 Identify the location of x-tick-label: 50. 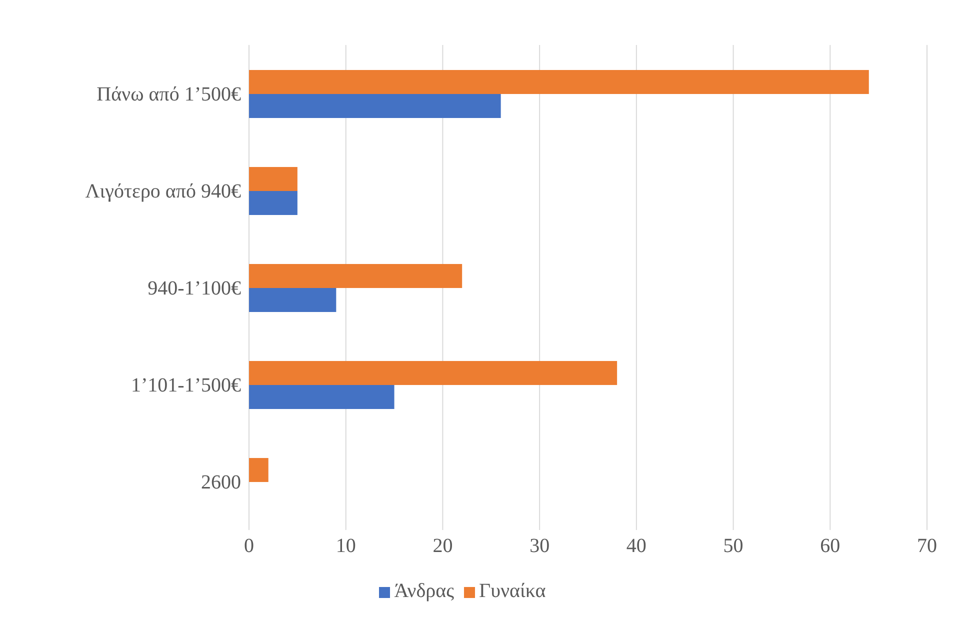
(733, 546).